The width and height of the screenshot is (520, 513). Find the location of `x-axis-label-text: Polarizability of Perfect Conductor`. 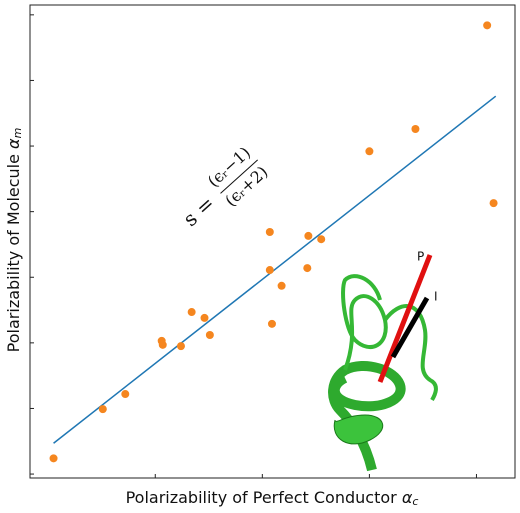

x-axis-label-text: Polarizability of Perfect Conductor is located at coordinates (262, 497).